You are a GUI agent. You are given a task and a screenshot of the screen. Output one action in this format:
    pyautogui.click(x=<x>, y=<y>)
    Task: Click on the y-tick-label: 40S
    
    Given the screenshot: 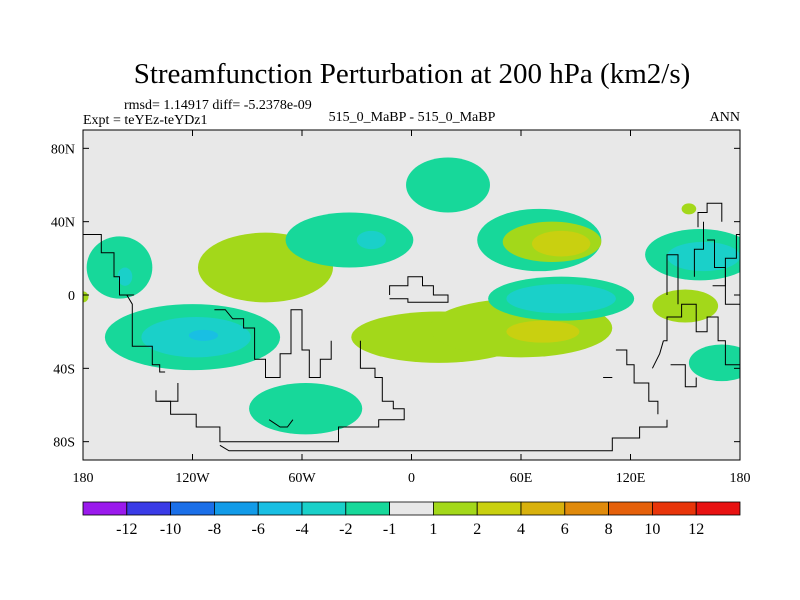 What is the action you would take?
    pyautogui.click(x=64, y=369)
    